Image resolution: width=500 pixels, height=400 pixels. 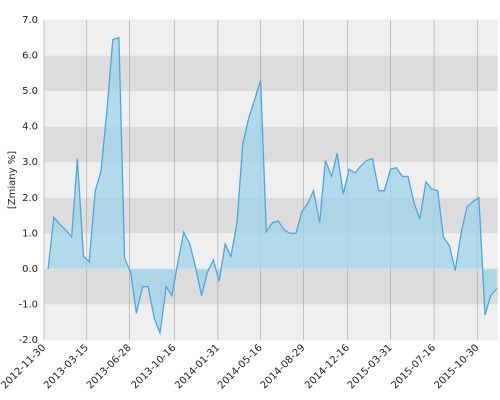 What do you see at coordinates (12, 180) in the screenshot?
I see `y-axis-label: [Zmiany %]` at bounding box center [12, 180].